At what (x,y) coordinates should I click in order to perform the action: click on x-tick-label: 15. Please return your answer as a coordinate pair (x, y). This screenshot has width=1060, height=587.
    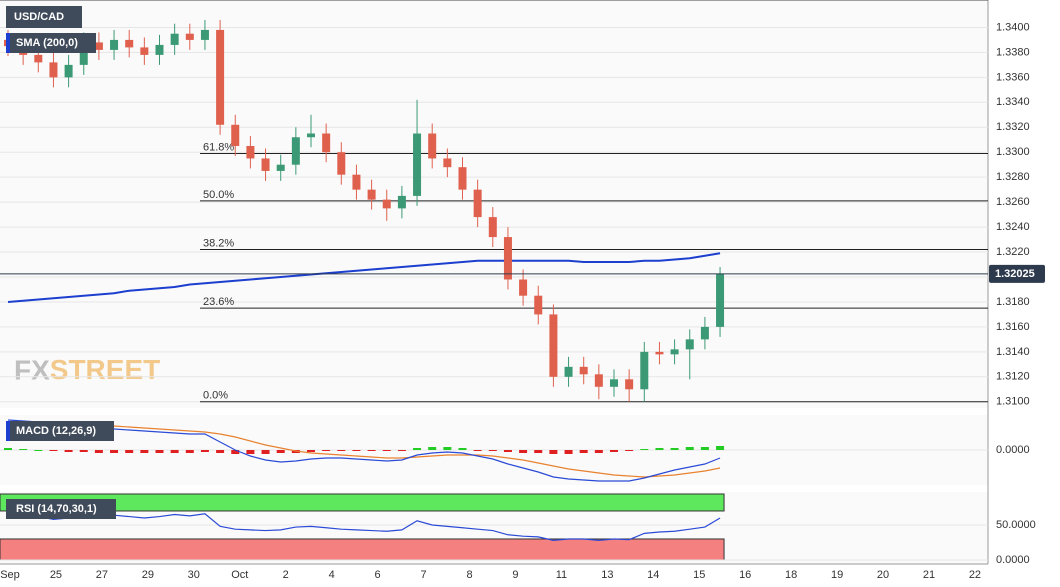
    Looking at the image, I should click on (699, 575).